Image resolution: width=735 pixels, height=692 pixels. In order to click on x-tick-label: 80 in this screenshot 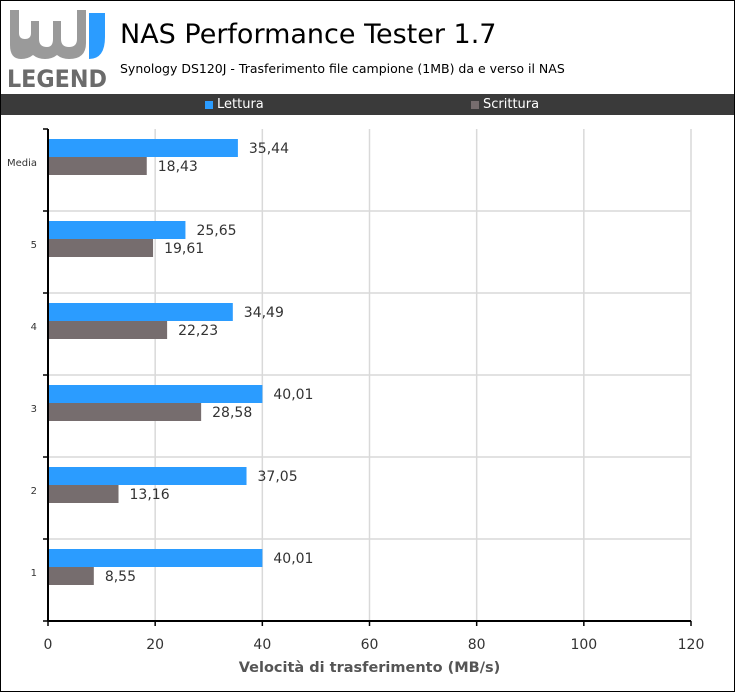, I will do `click(477, 645)`.